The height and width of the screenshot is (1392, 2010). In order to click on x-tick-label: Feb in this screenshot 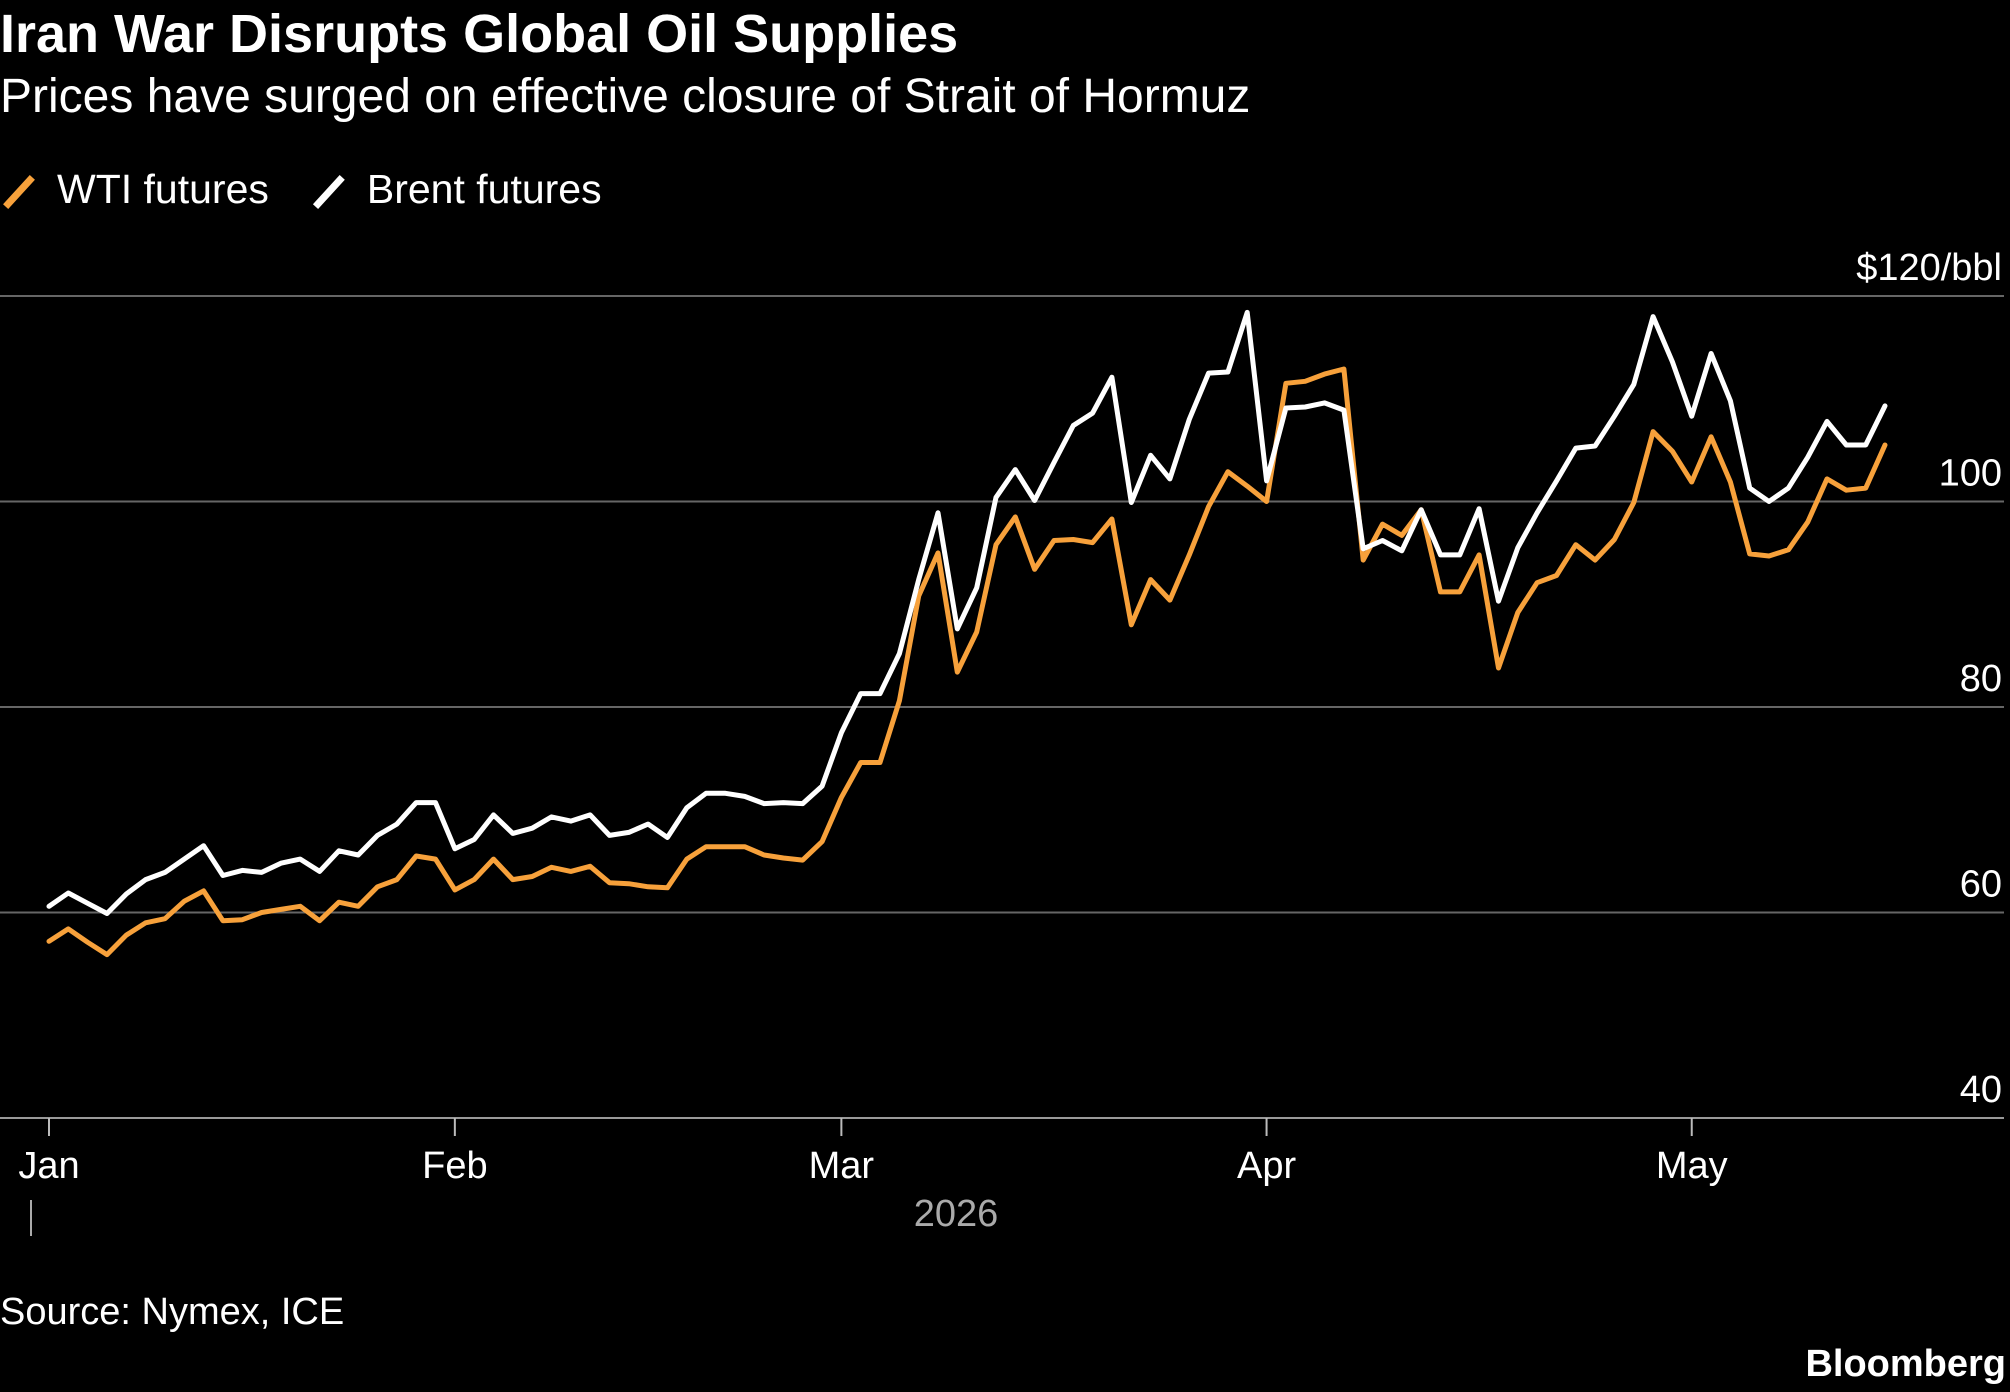, I will do `click(454, 1166)`.